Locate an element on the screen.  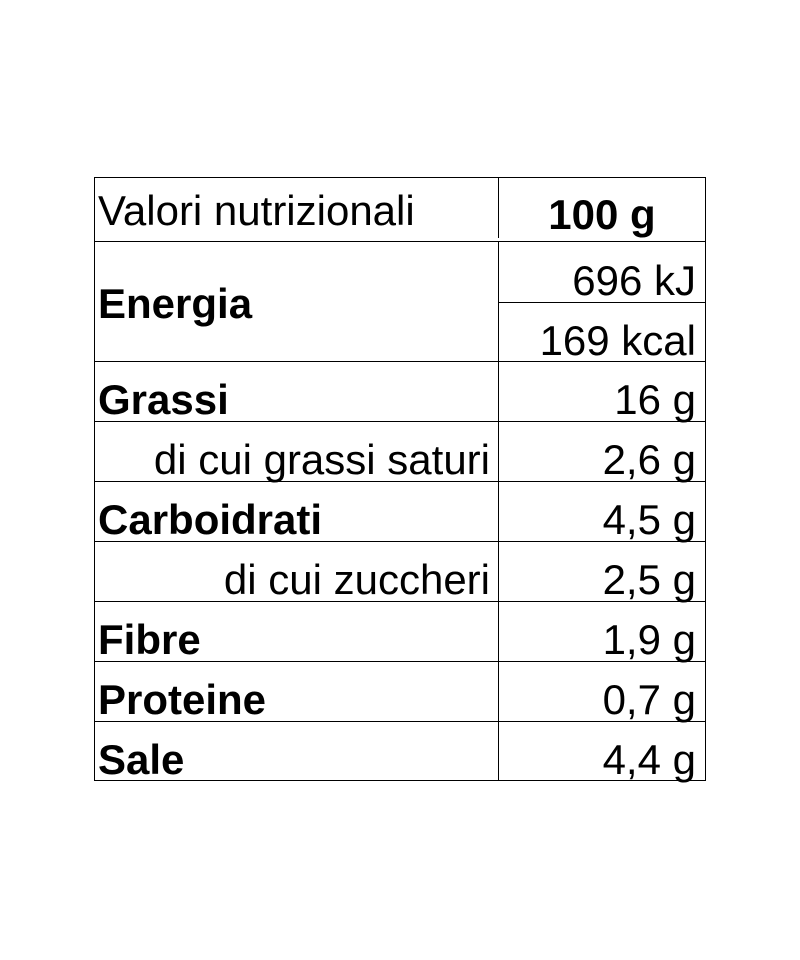
table-row: di cui zuccheri 2,5 g is located at coordinates (400, 571).